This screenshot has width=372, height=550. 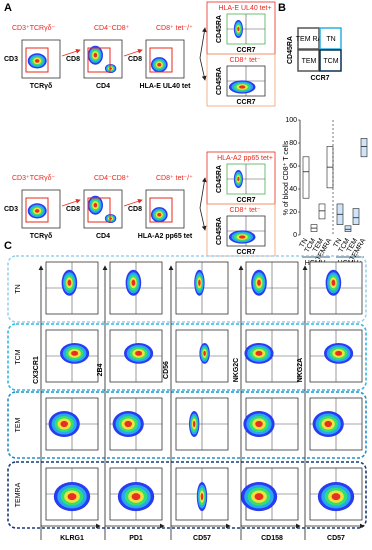 I want to click on panel-label: B, so click(x=282, y=8).